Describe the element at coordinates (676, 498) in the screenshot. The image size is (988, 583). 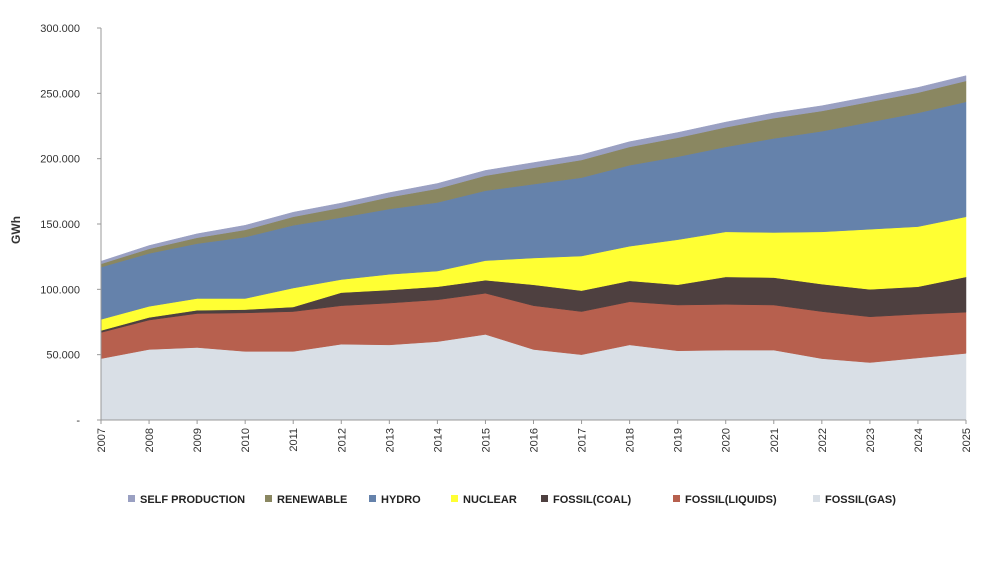
I see `legend-swatch-fossil-liquids` at that location.